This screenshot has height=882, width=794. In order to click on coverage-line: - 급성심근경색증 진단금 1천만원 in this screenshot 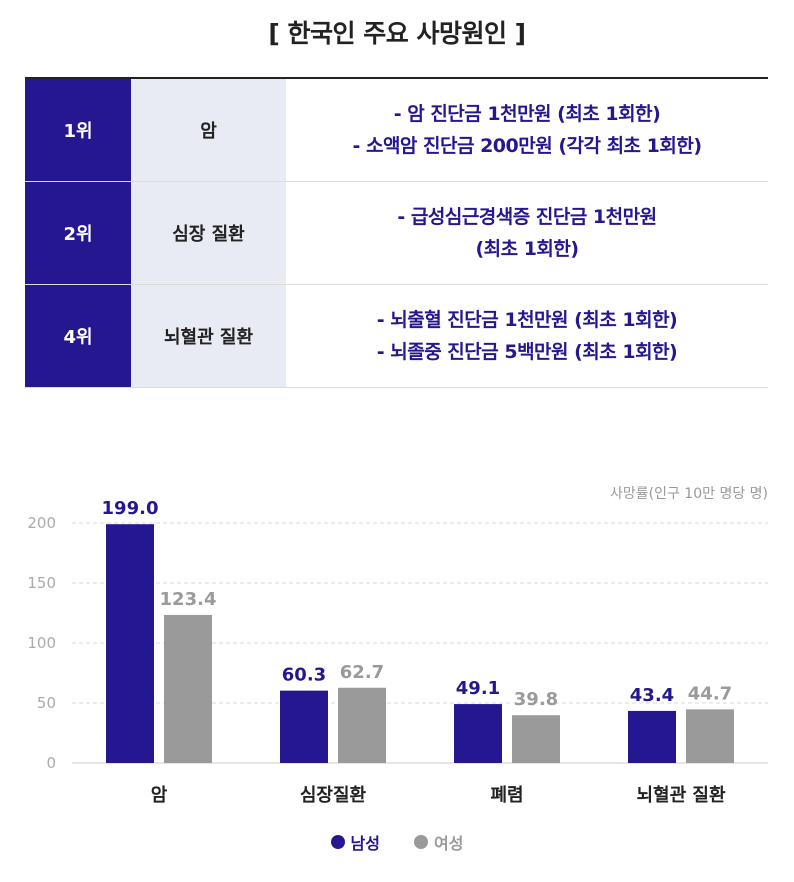, I will do `click(527, 217)`.